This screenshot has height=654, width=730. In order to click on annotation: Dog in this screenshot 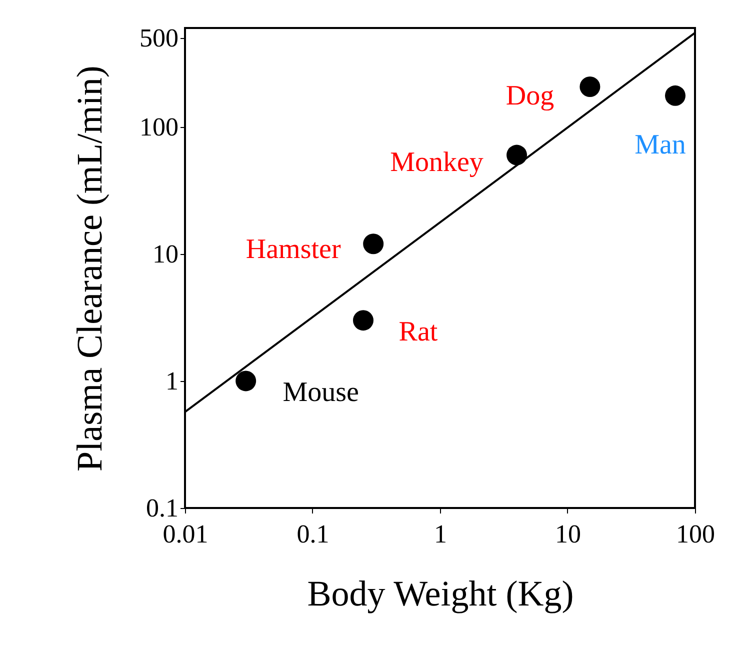, I will do `click(530, 96)`.